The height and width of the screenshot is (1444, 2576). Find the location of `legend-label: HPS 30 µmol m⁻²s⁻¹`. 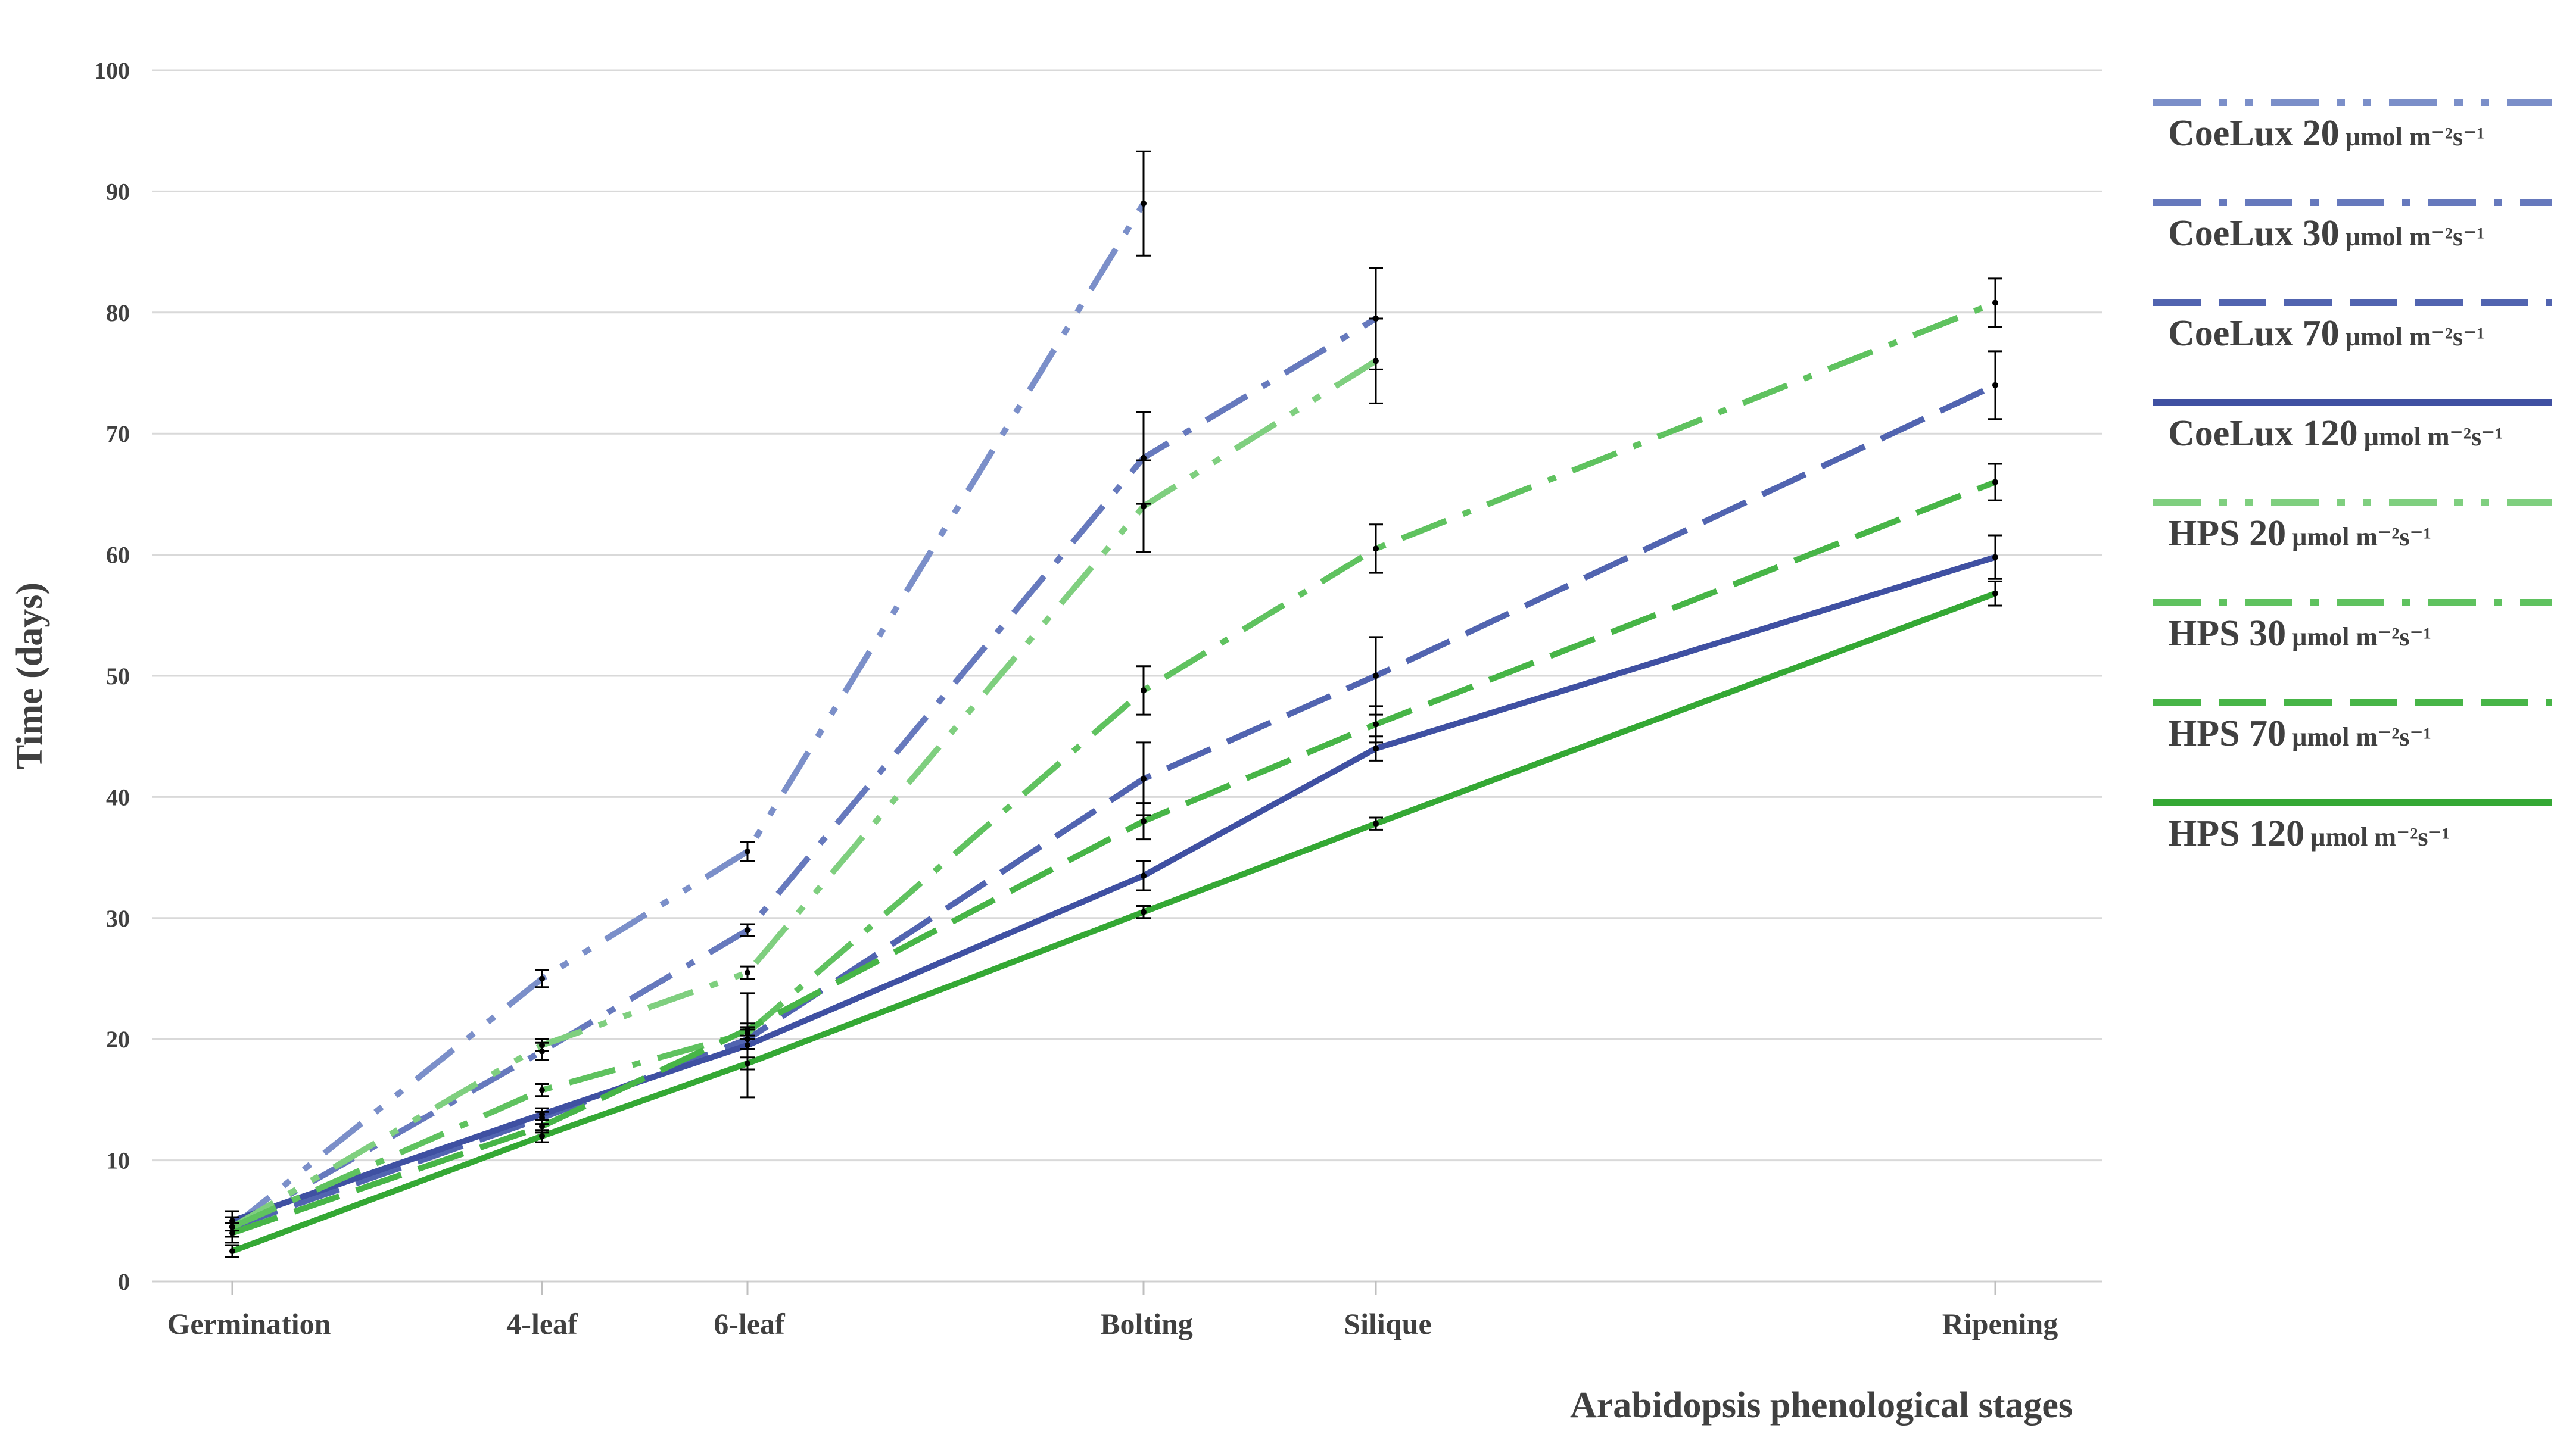

legend-label: HPS 30 µmol m⁻²s⁻¹ is located at coordinates (2299, 633).